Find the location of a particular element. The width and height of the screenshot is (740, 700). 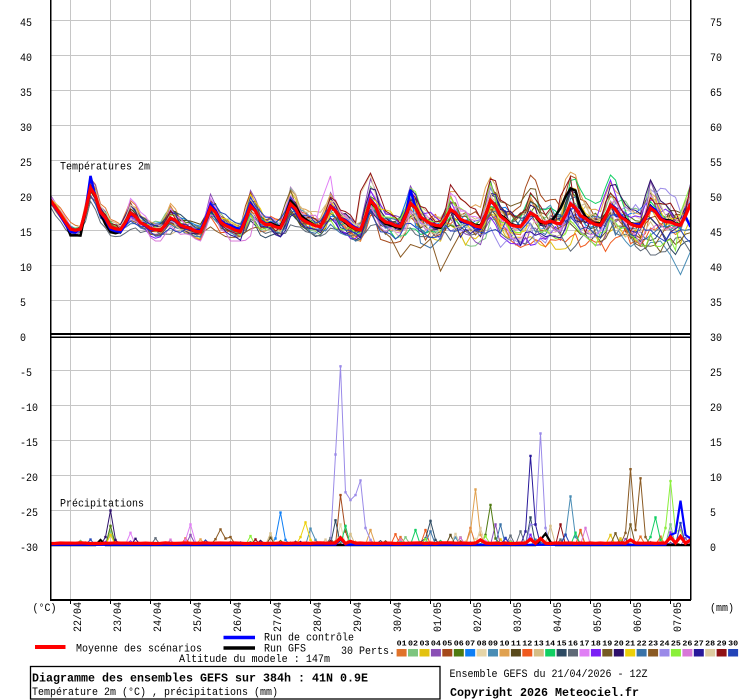

svg-text: 19 is located at coordinates (607, 645).